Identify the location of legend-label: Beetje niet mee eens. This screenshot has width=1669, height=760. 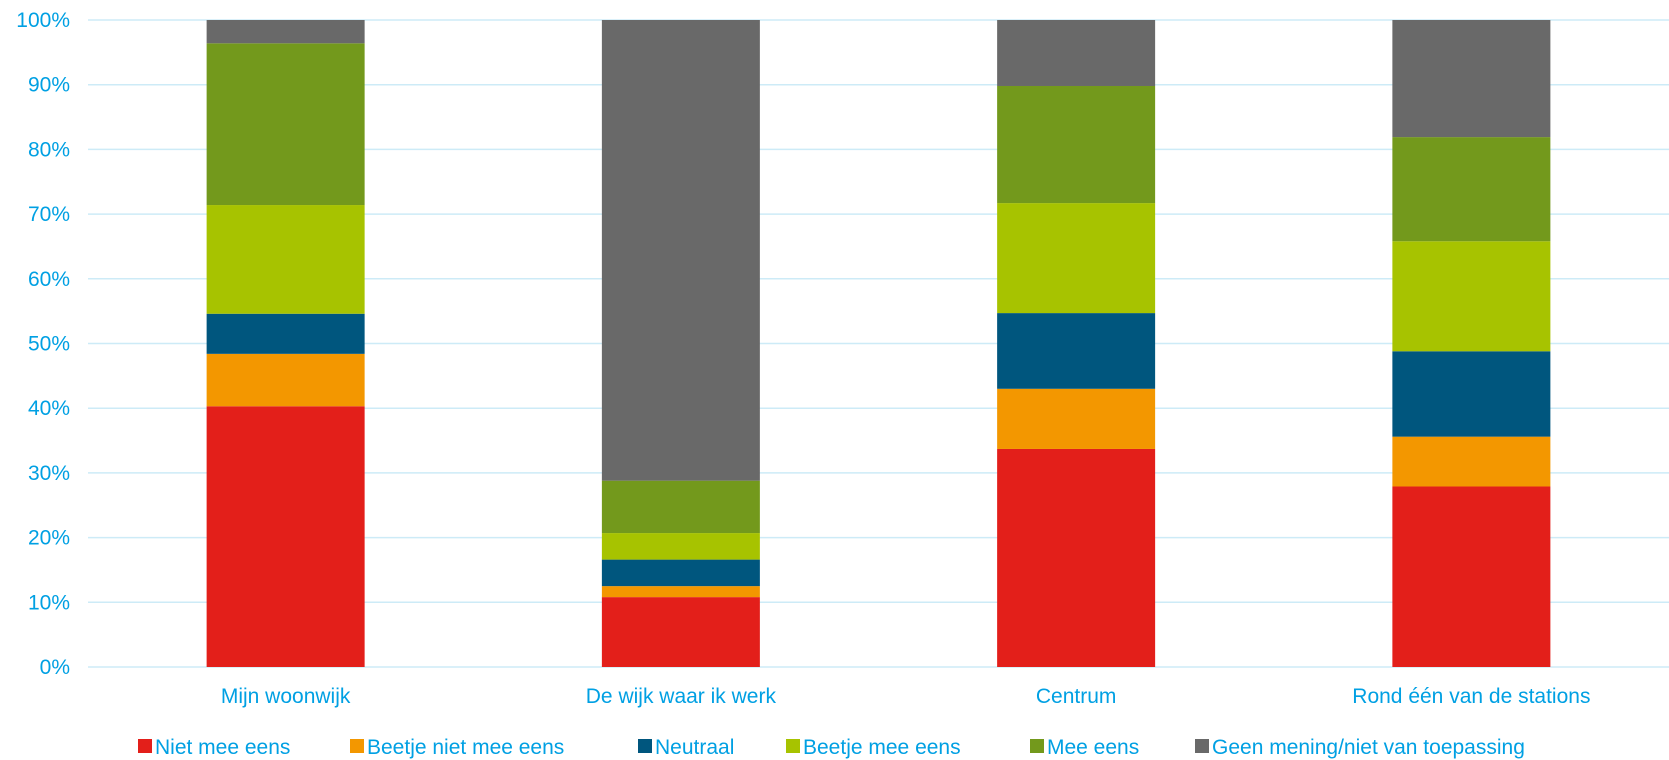
(465, 747).